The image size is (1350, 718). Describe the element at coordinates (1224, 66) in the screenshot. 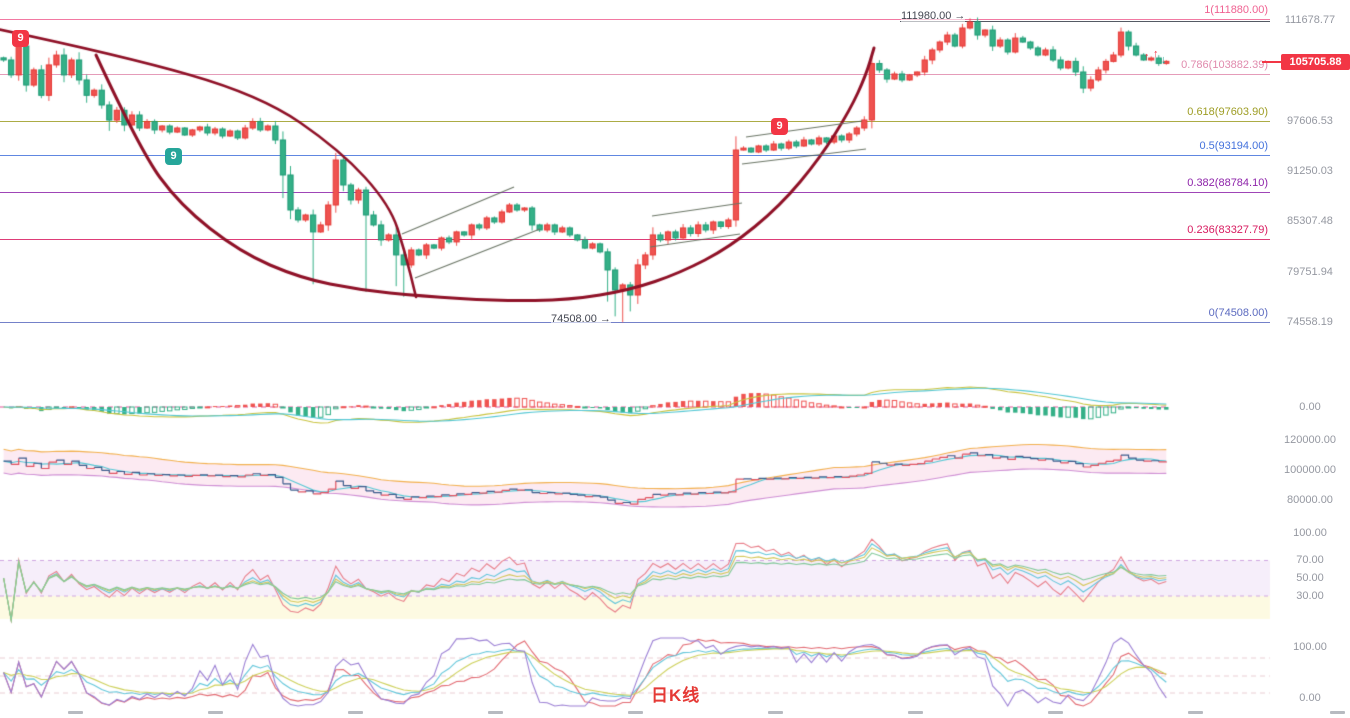

I see `fib-label-0.786: 0.786(103882.39)` at that location.